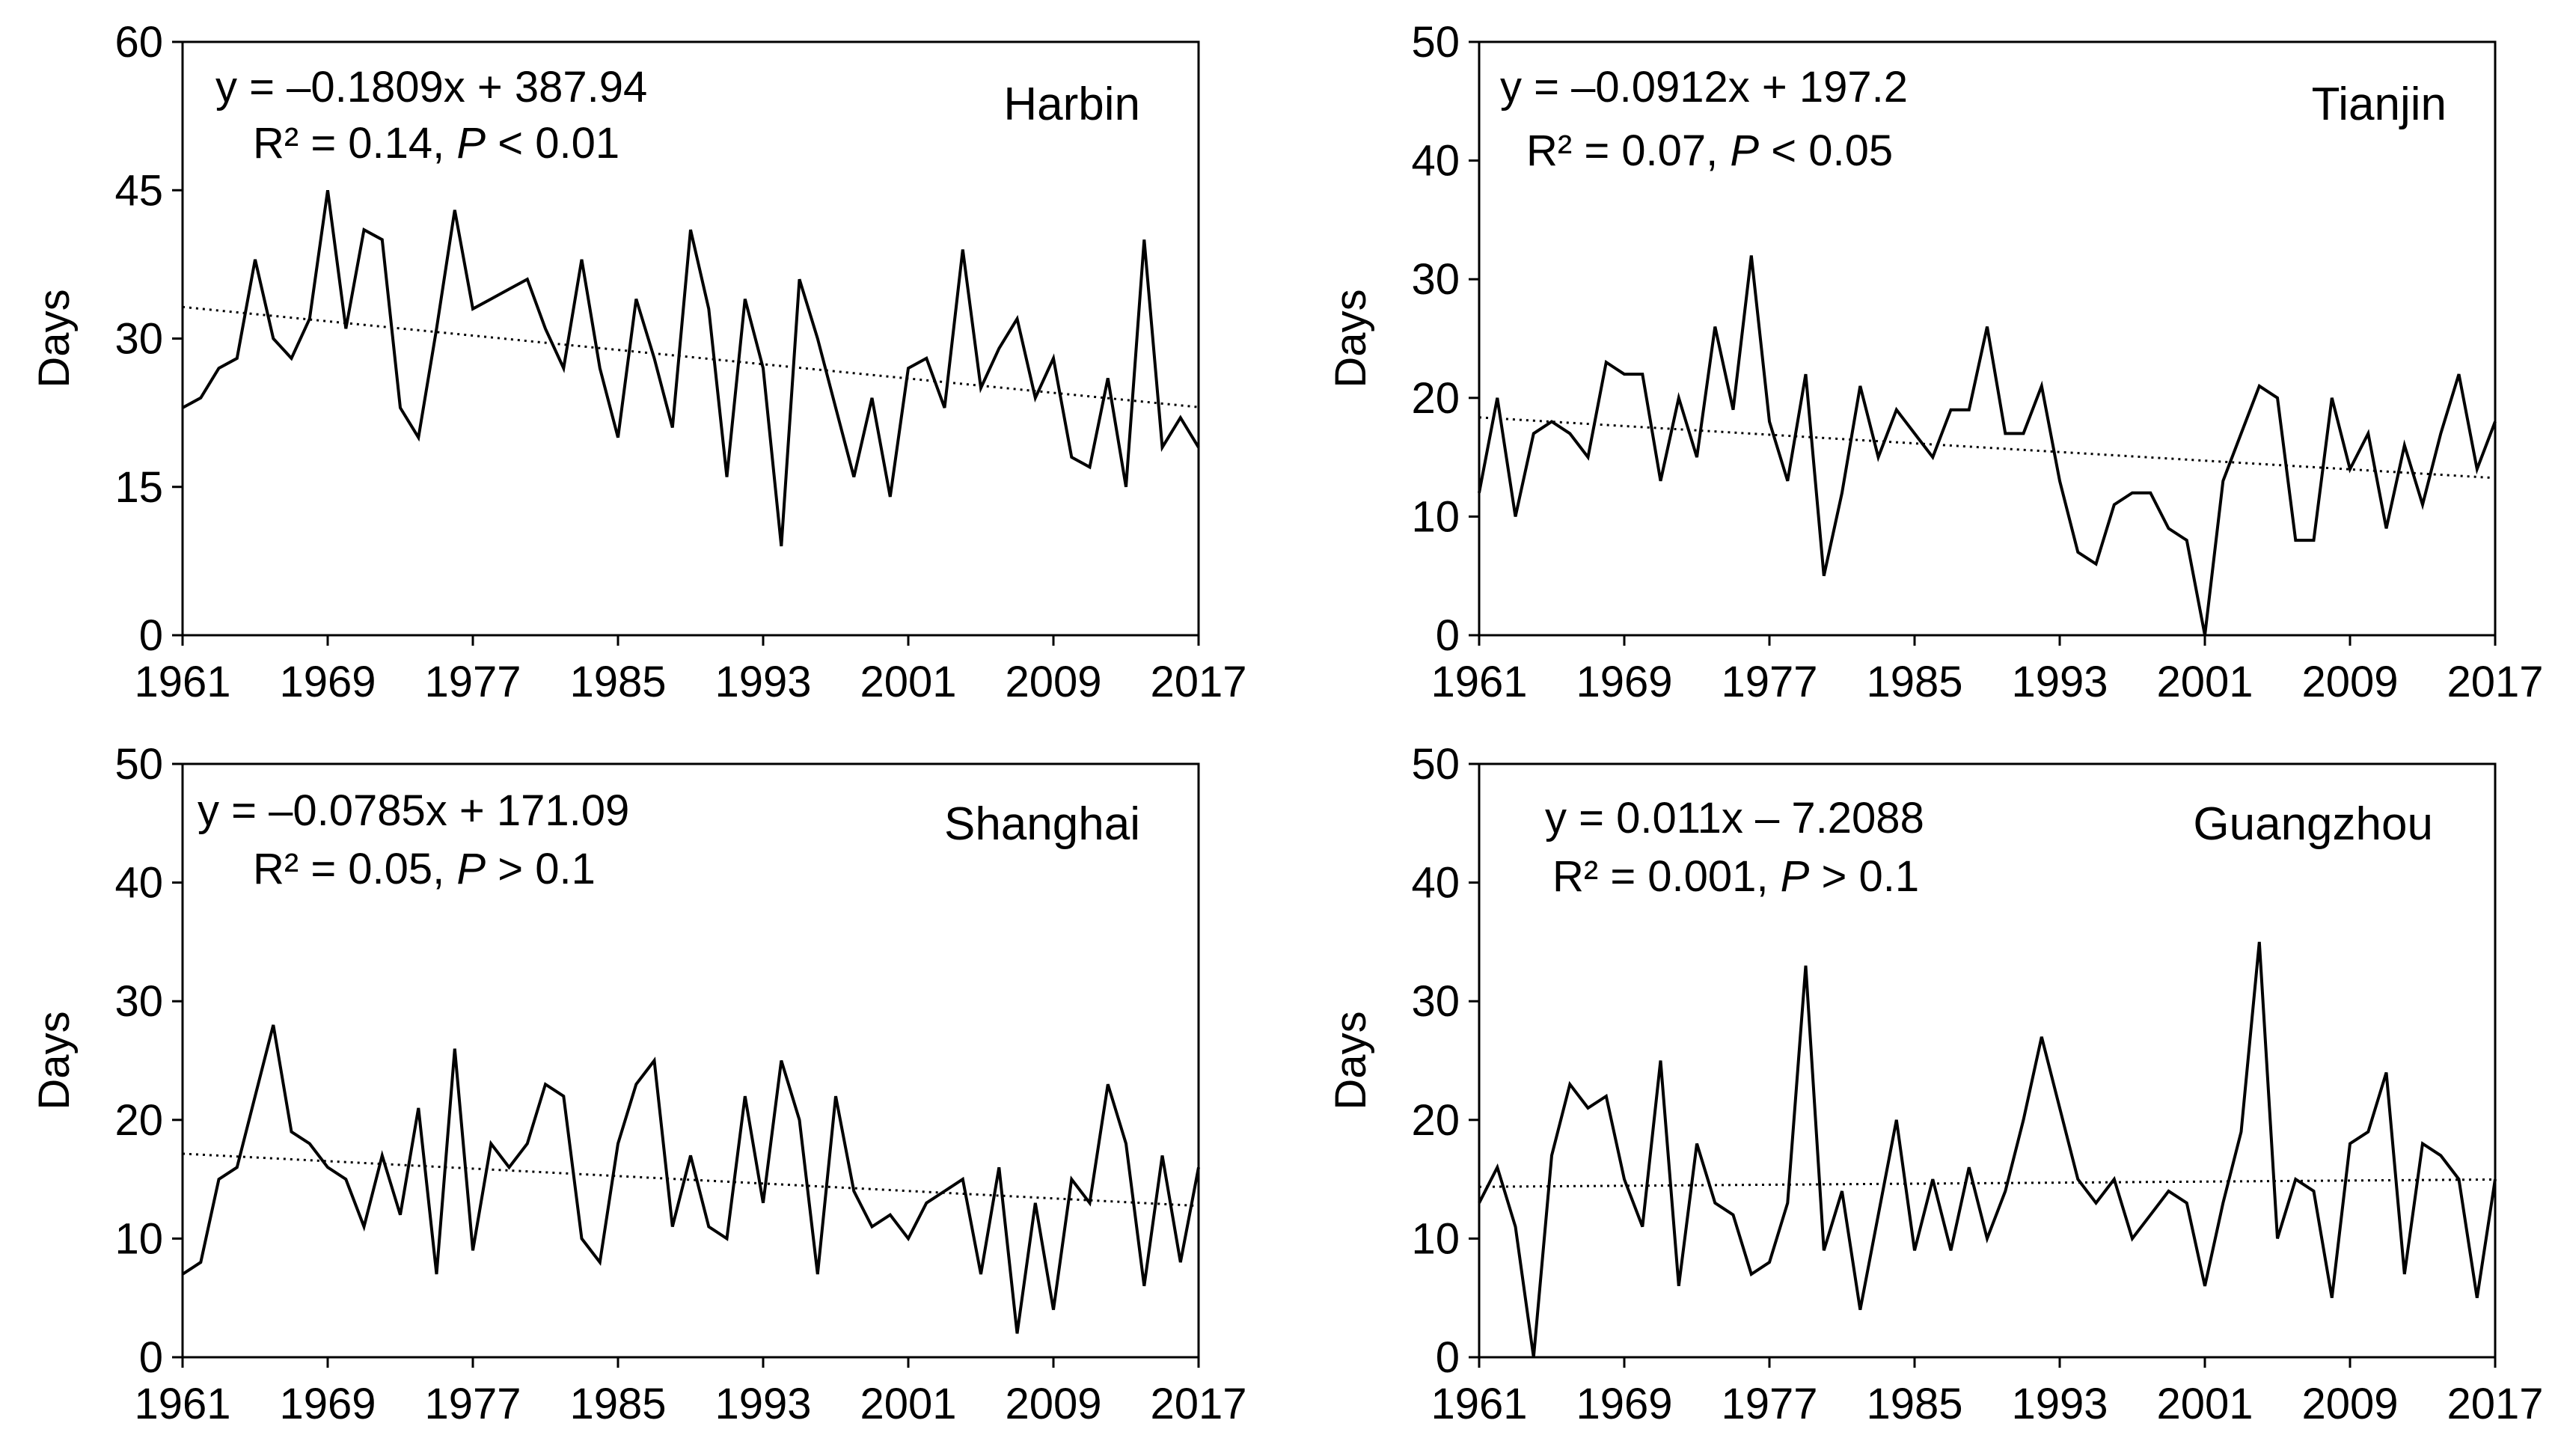 The height and width of the screenshot is (1456, 2558). Describe the element at coordinates (1704, 87) in the screenshot. I see `regression-equation: y = –0.0912x + 197.2` at that location.